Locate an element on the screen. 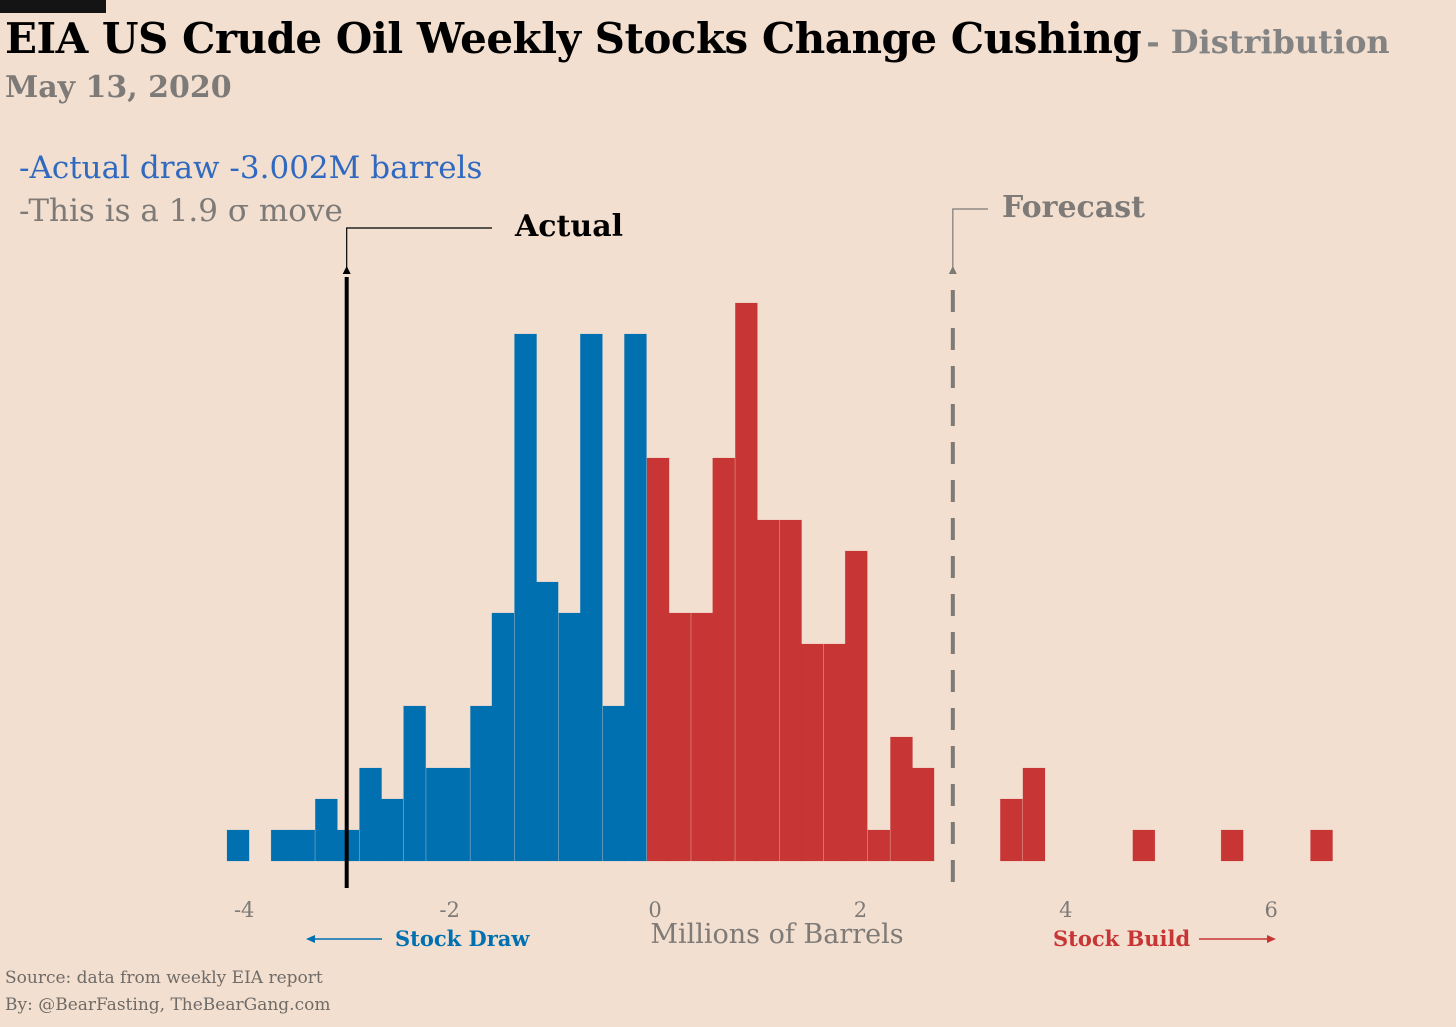 The height and width of the screenshot is (1027, 1456). forecast-label: Forecast is located at coordinates (1073, 207).